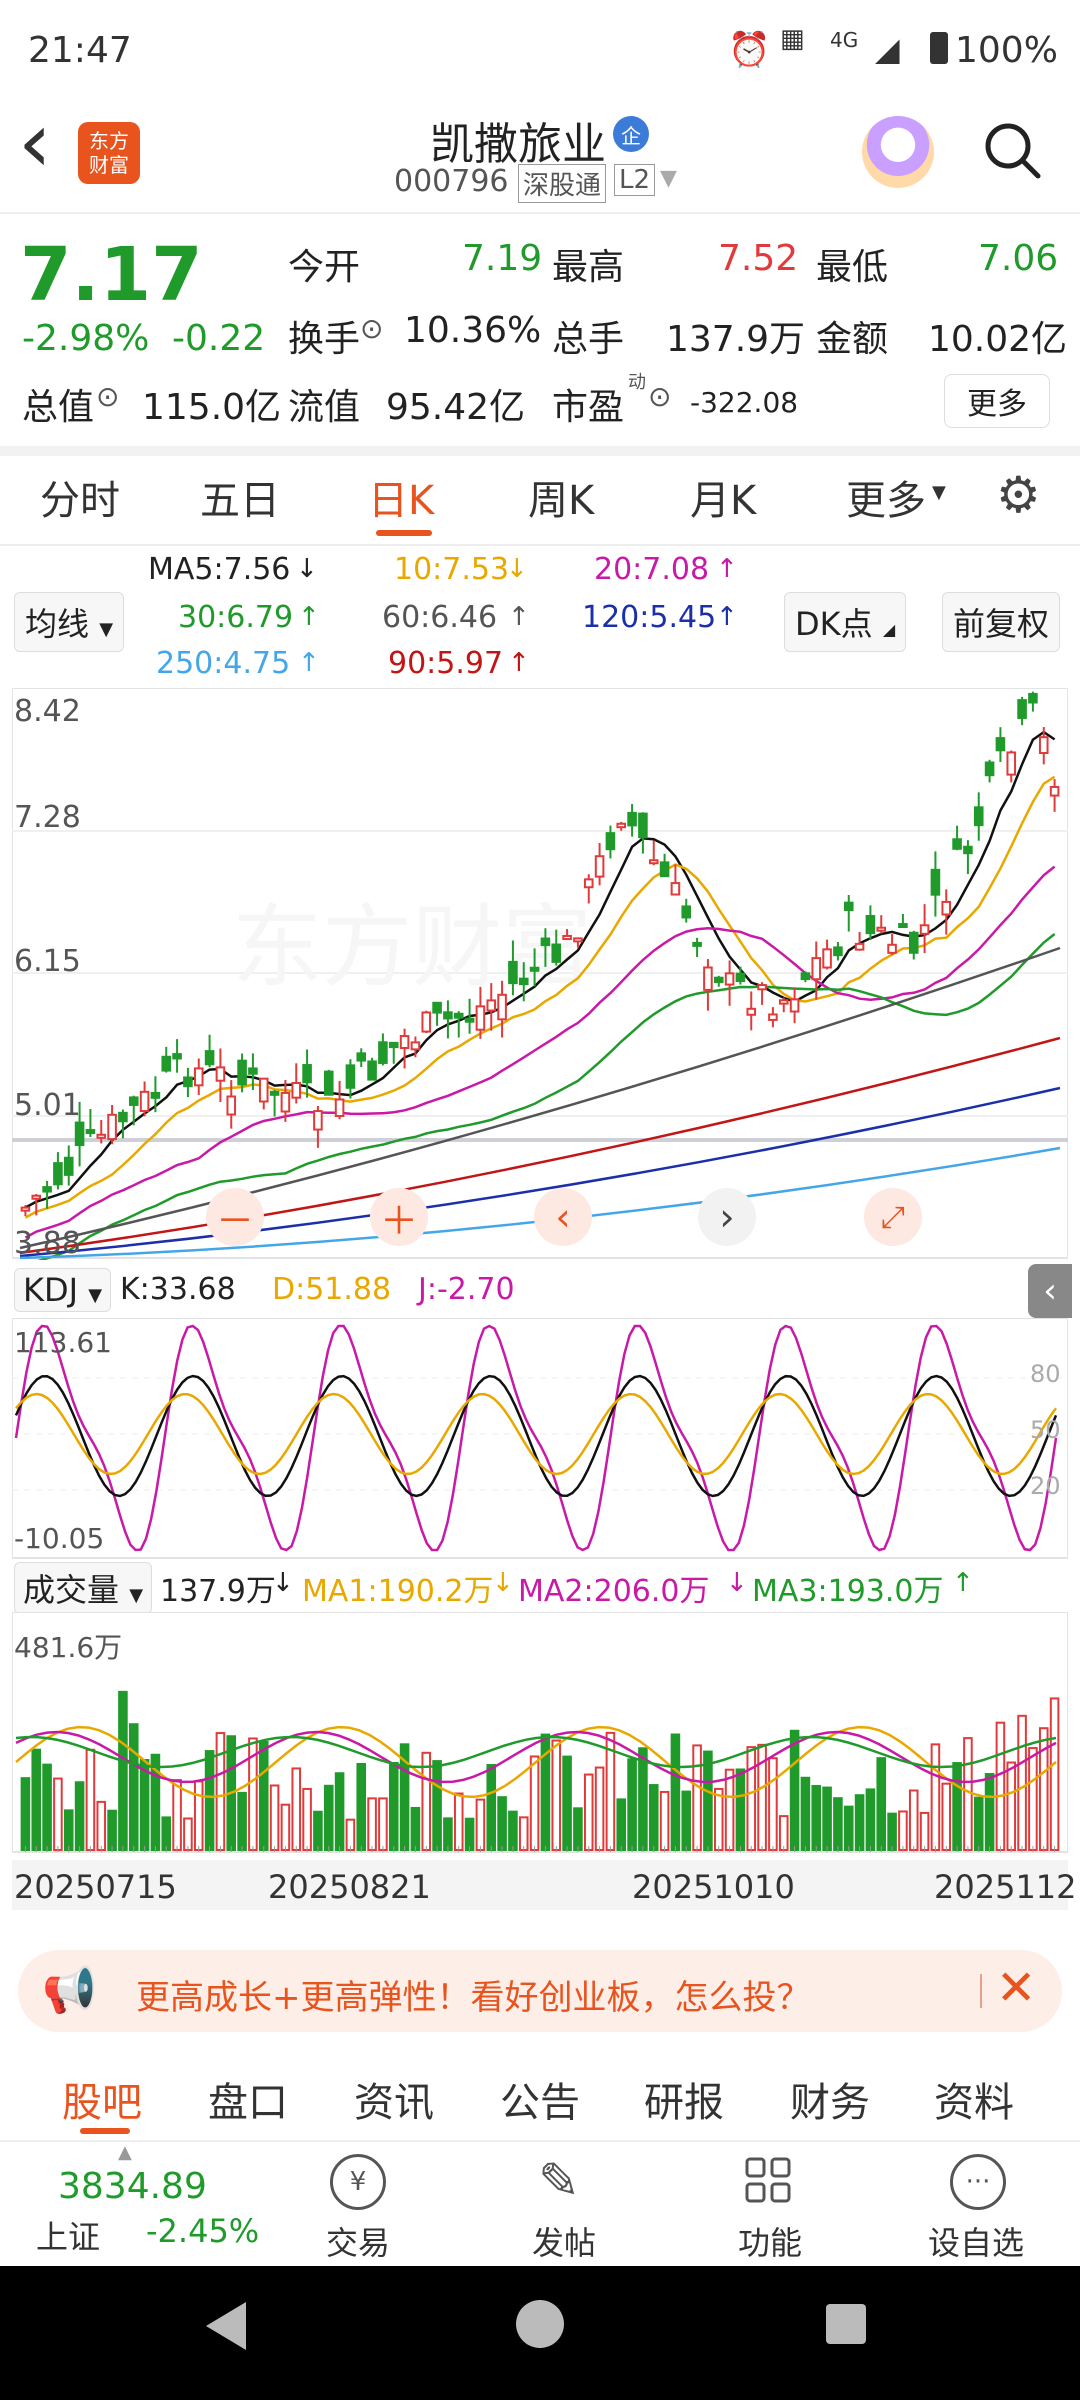  I want to click on back-nav-icon, so click(226, 2326).